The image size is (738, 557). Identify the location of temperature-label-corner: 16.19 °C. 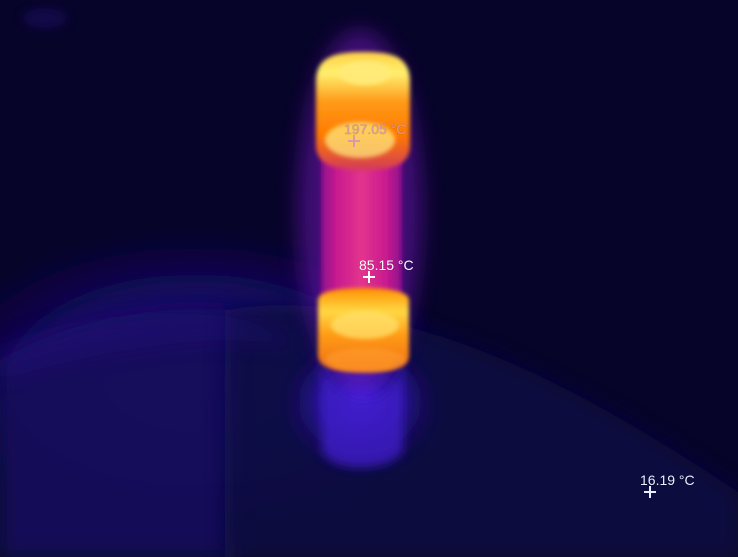
(667, 480).